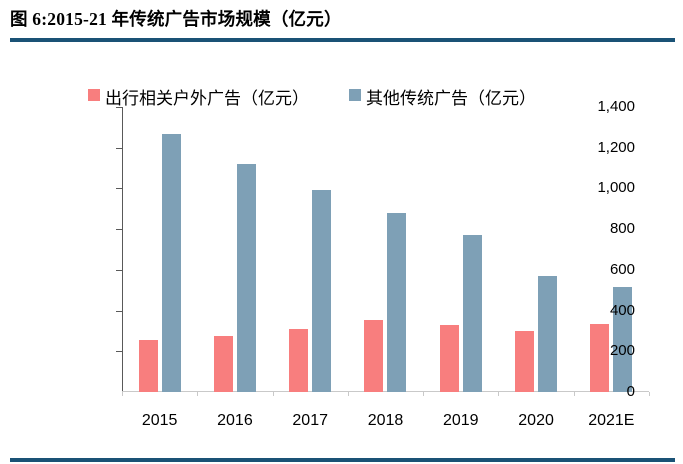 The height and width of the screenshot is (464, 683). Describe the element at coordinates (622, 351) in the screenshot. I see `y-axis-label: 200` at that location.